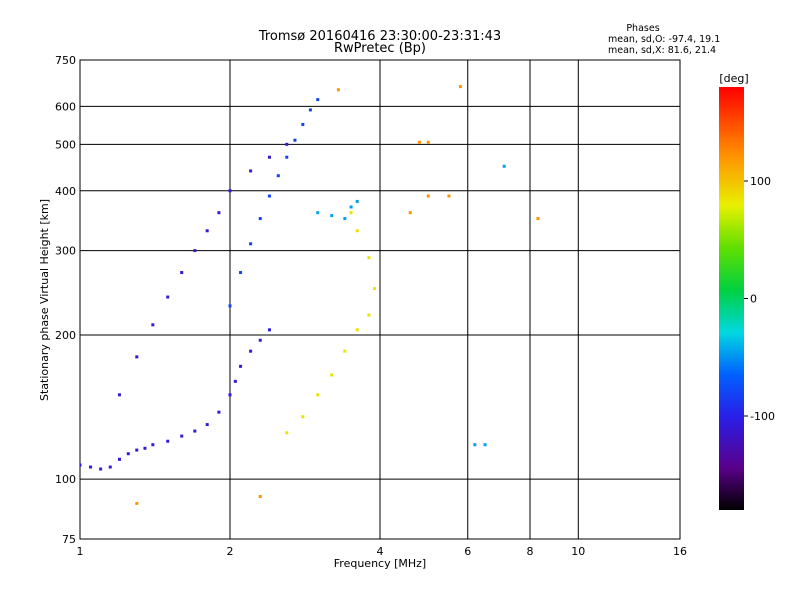 The image size is (800, 600). What do you see at coordinates (65, 144) in the screenshot?
I see `y-tick-label: 500` at bounding box center [65, 144].